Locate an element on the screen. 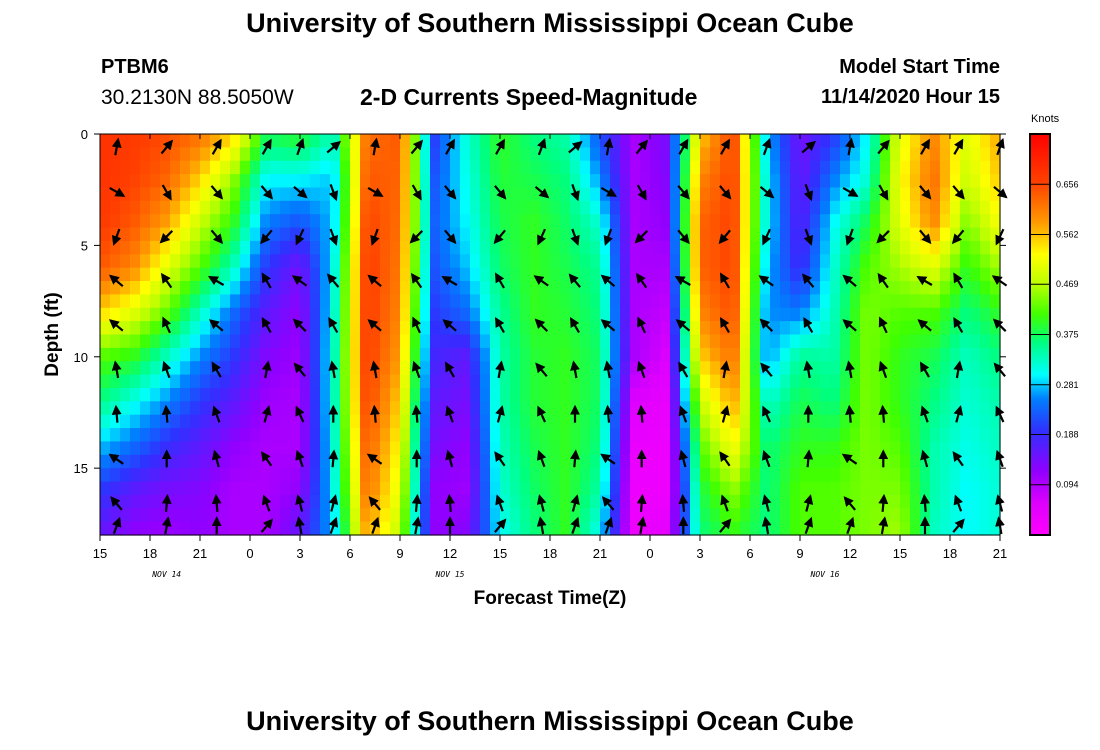 The height and width of the screenshot is (750, 1100). y-tick-label: 5 is located at coordinates (84, 245).